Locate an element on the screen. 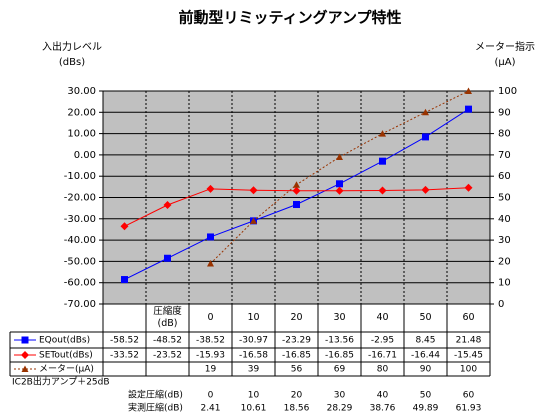  extra-value: 61.93 is located at coordinates (469, 409).